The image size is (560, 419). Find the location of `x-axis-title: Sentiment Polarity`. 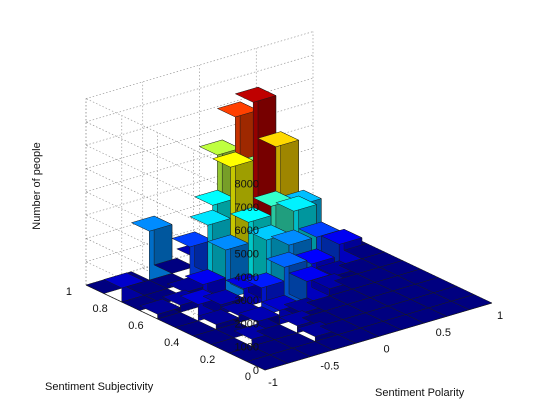

x-axis-title: Sentiment Polarity is located at coordinates (420, 393).